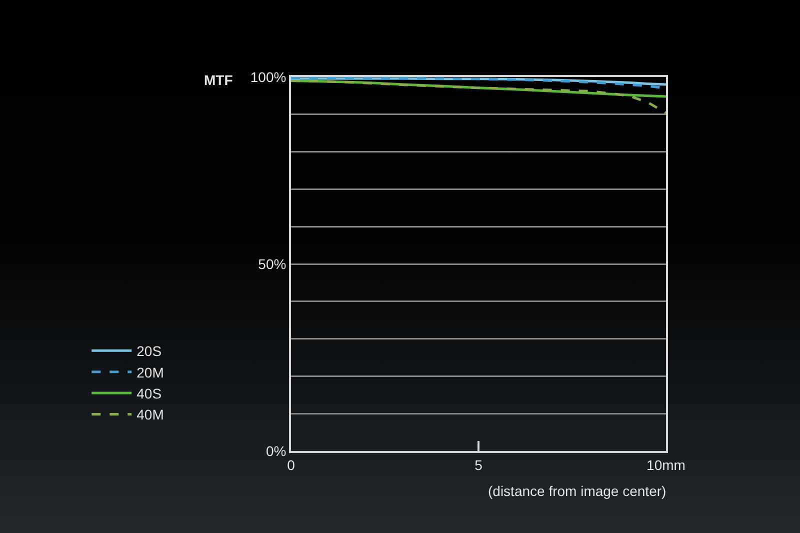 This screenshot has height=533, width=800. What do you see at coordinates (149, 351) in the screenshot?
I see `legend-label: 20S` at bounding box center [149, 351].